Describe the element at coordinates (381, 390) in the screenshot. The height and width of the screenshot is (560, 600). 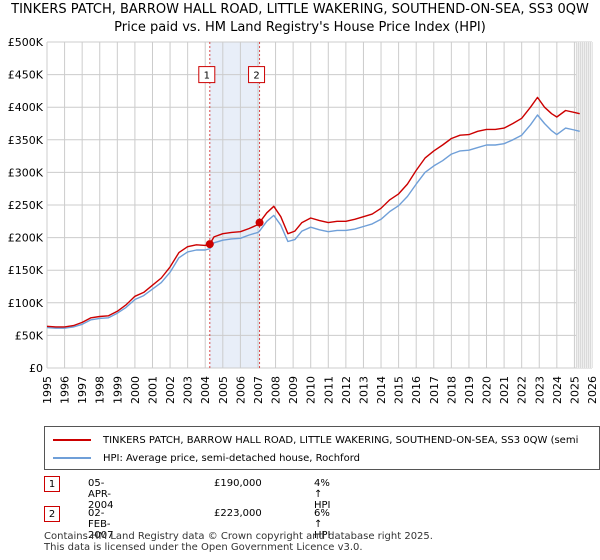
I see `x-tick-label: 2014` at that location.